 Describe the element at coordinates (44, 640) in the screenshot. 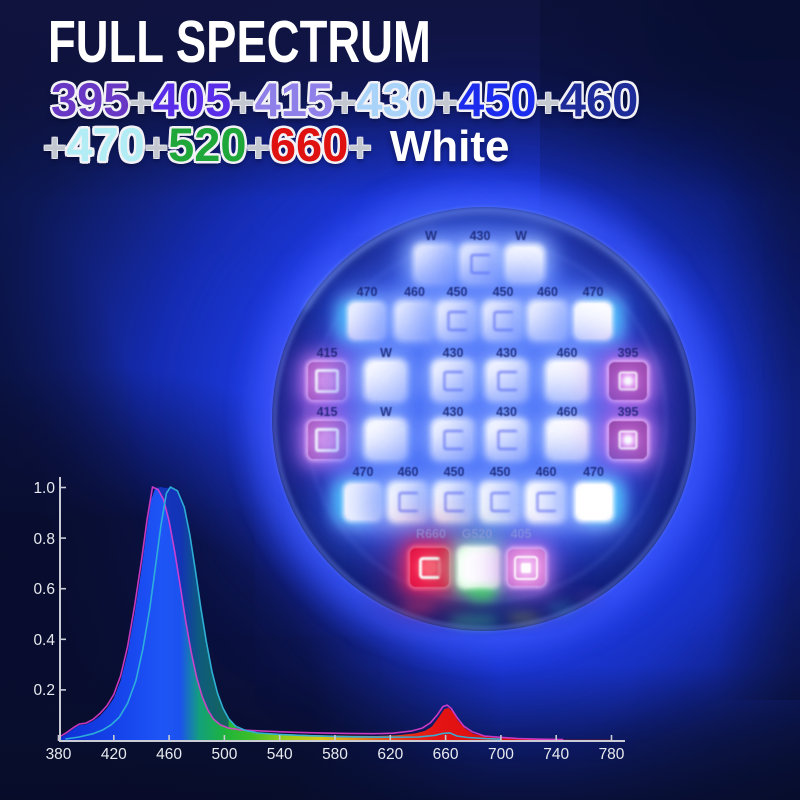

I see `svg-text: 0.4` at that location.